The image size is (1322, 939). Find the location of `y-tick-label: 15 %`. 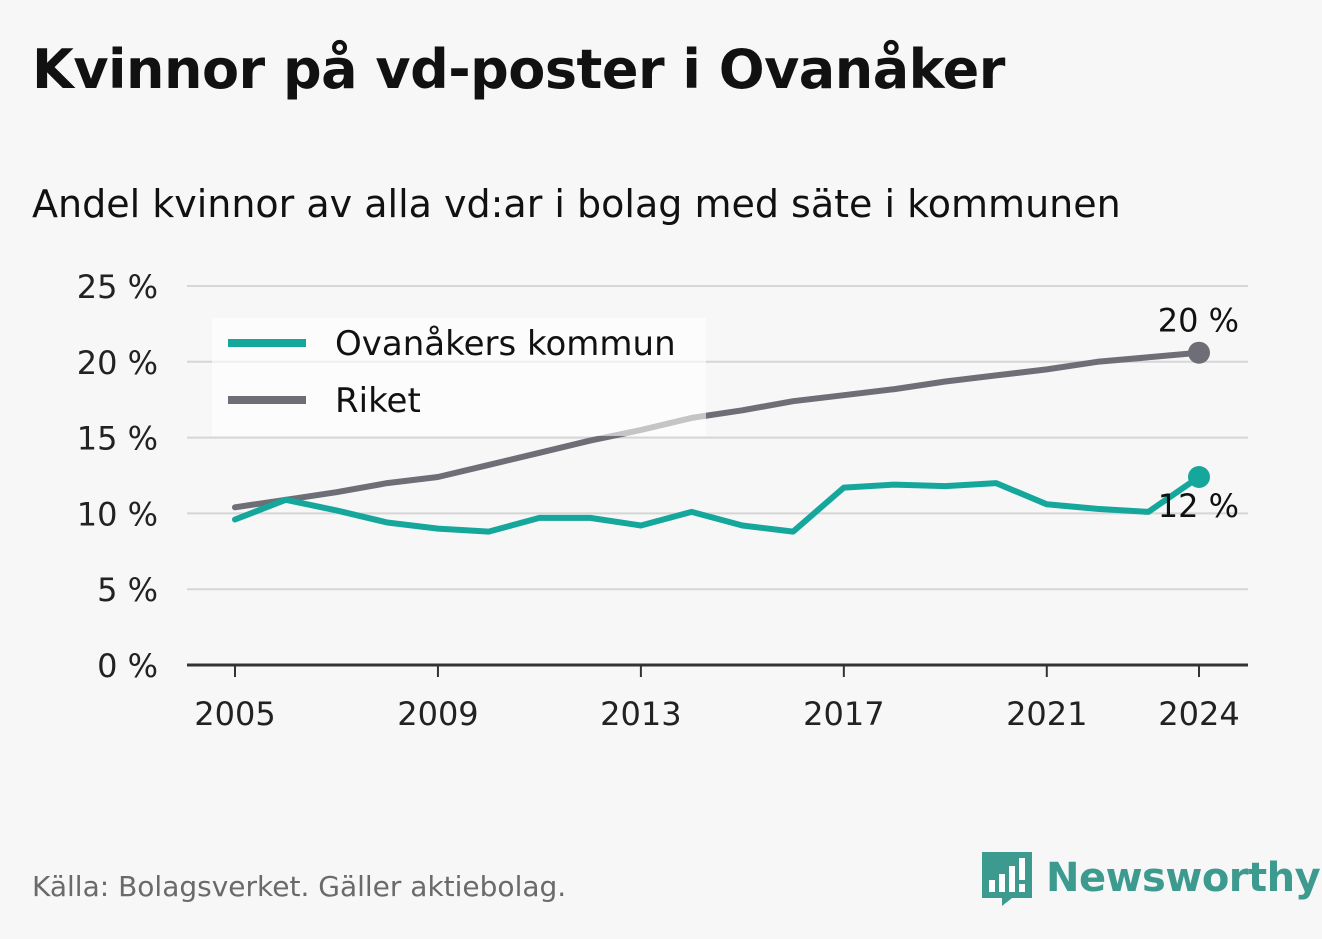

y-tick-label: 15 % is located at coordinates (117, 439).